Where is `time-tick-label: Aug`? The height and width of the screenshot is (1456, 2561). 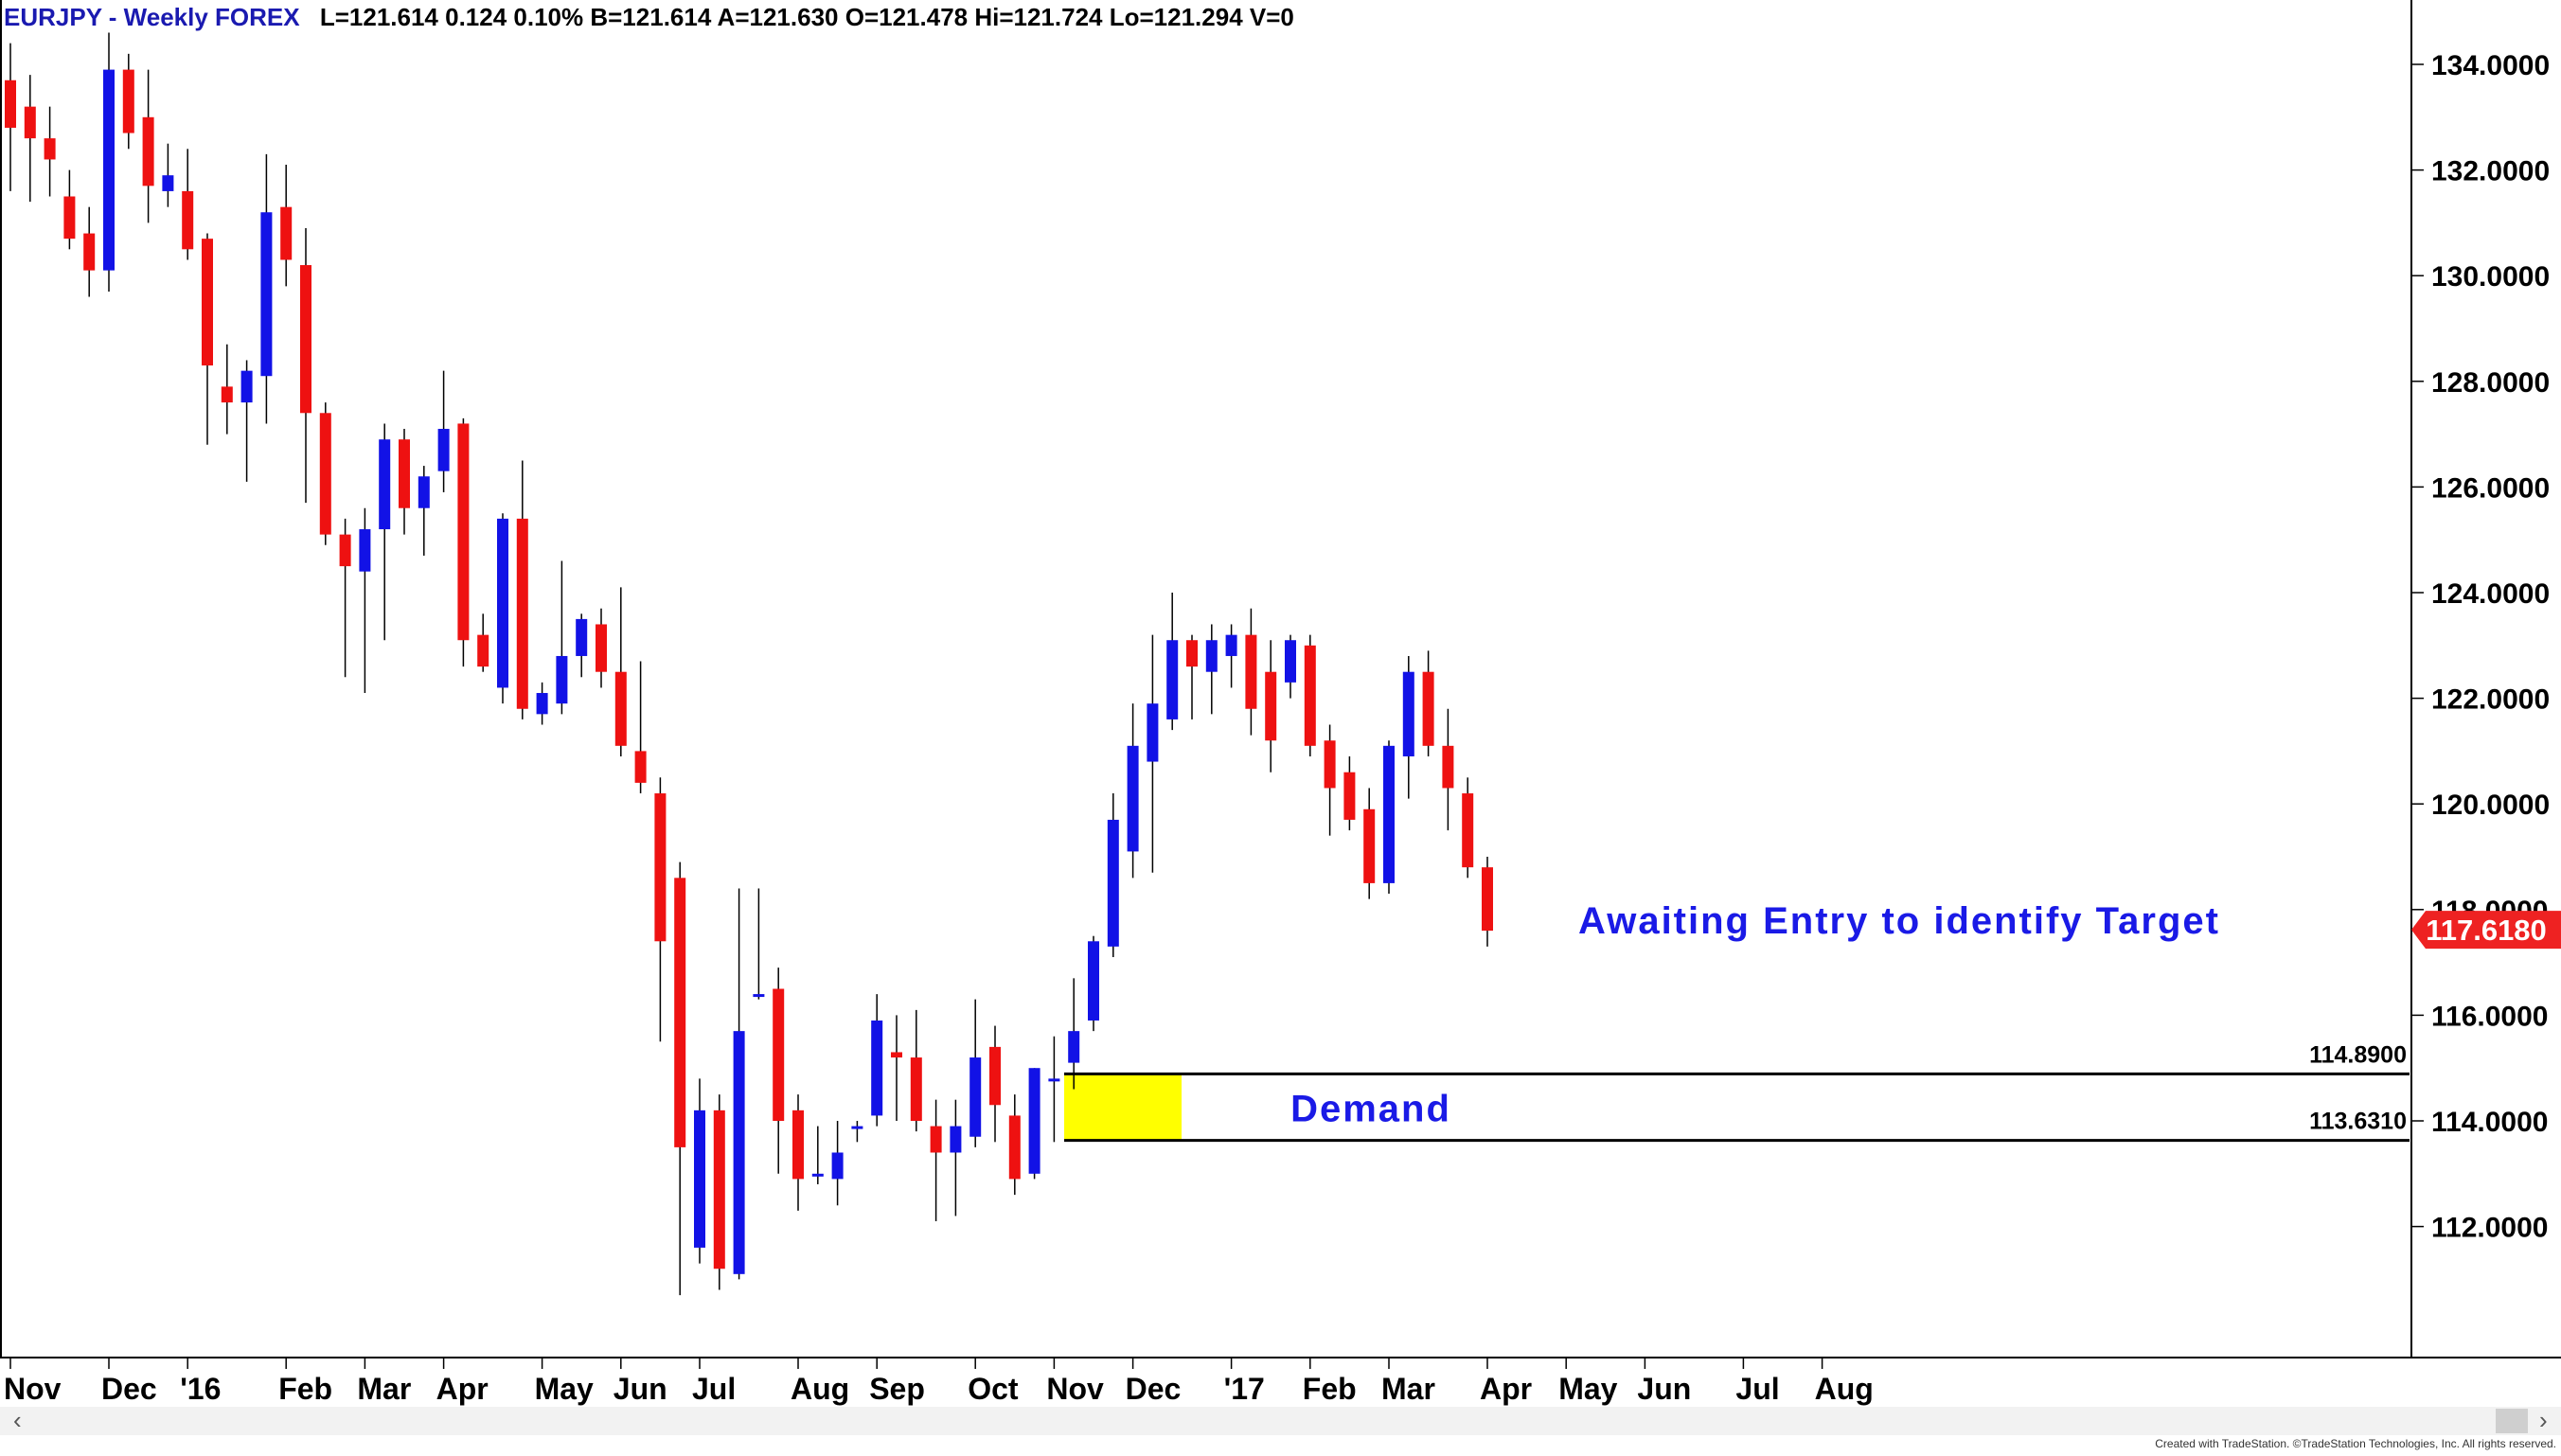 time-tick-label: Aug is located at coordinates (1845, 1389).